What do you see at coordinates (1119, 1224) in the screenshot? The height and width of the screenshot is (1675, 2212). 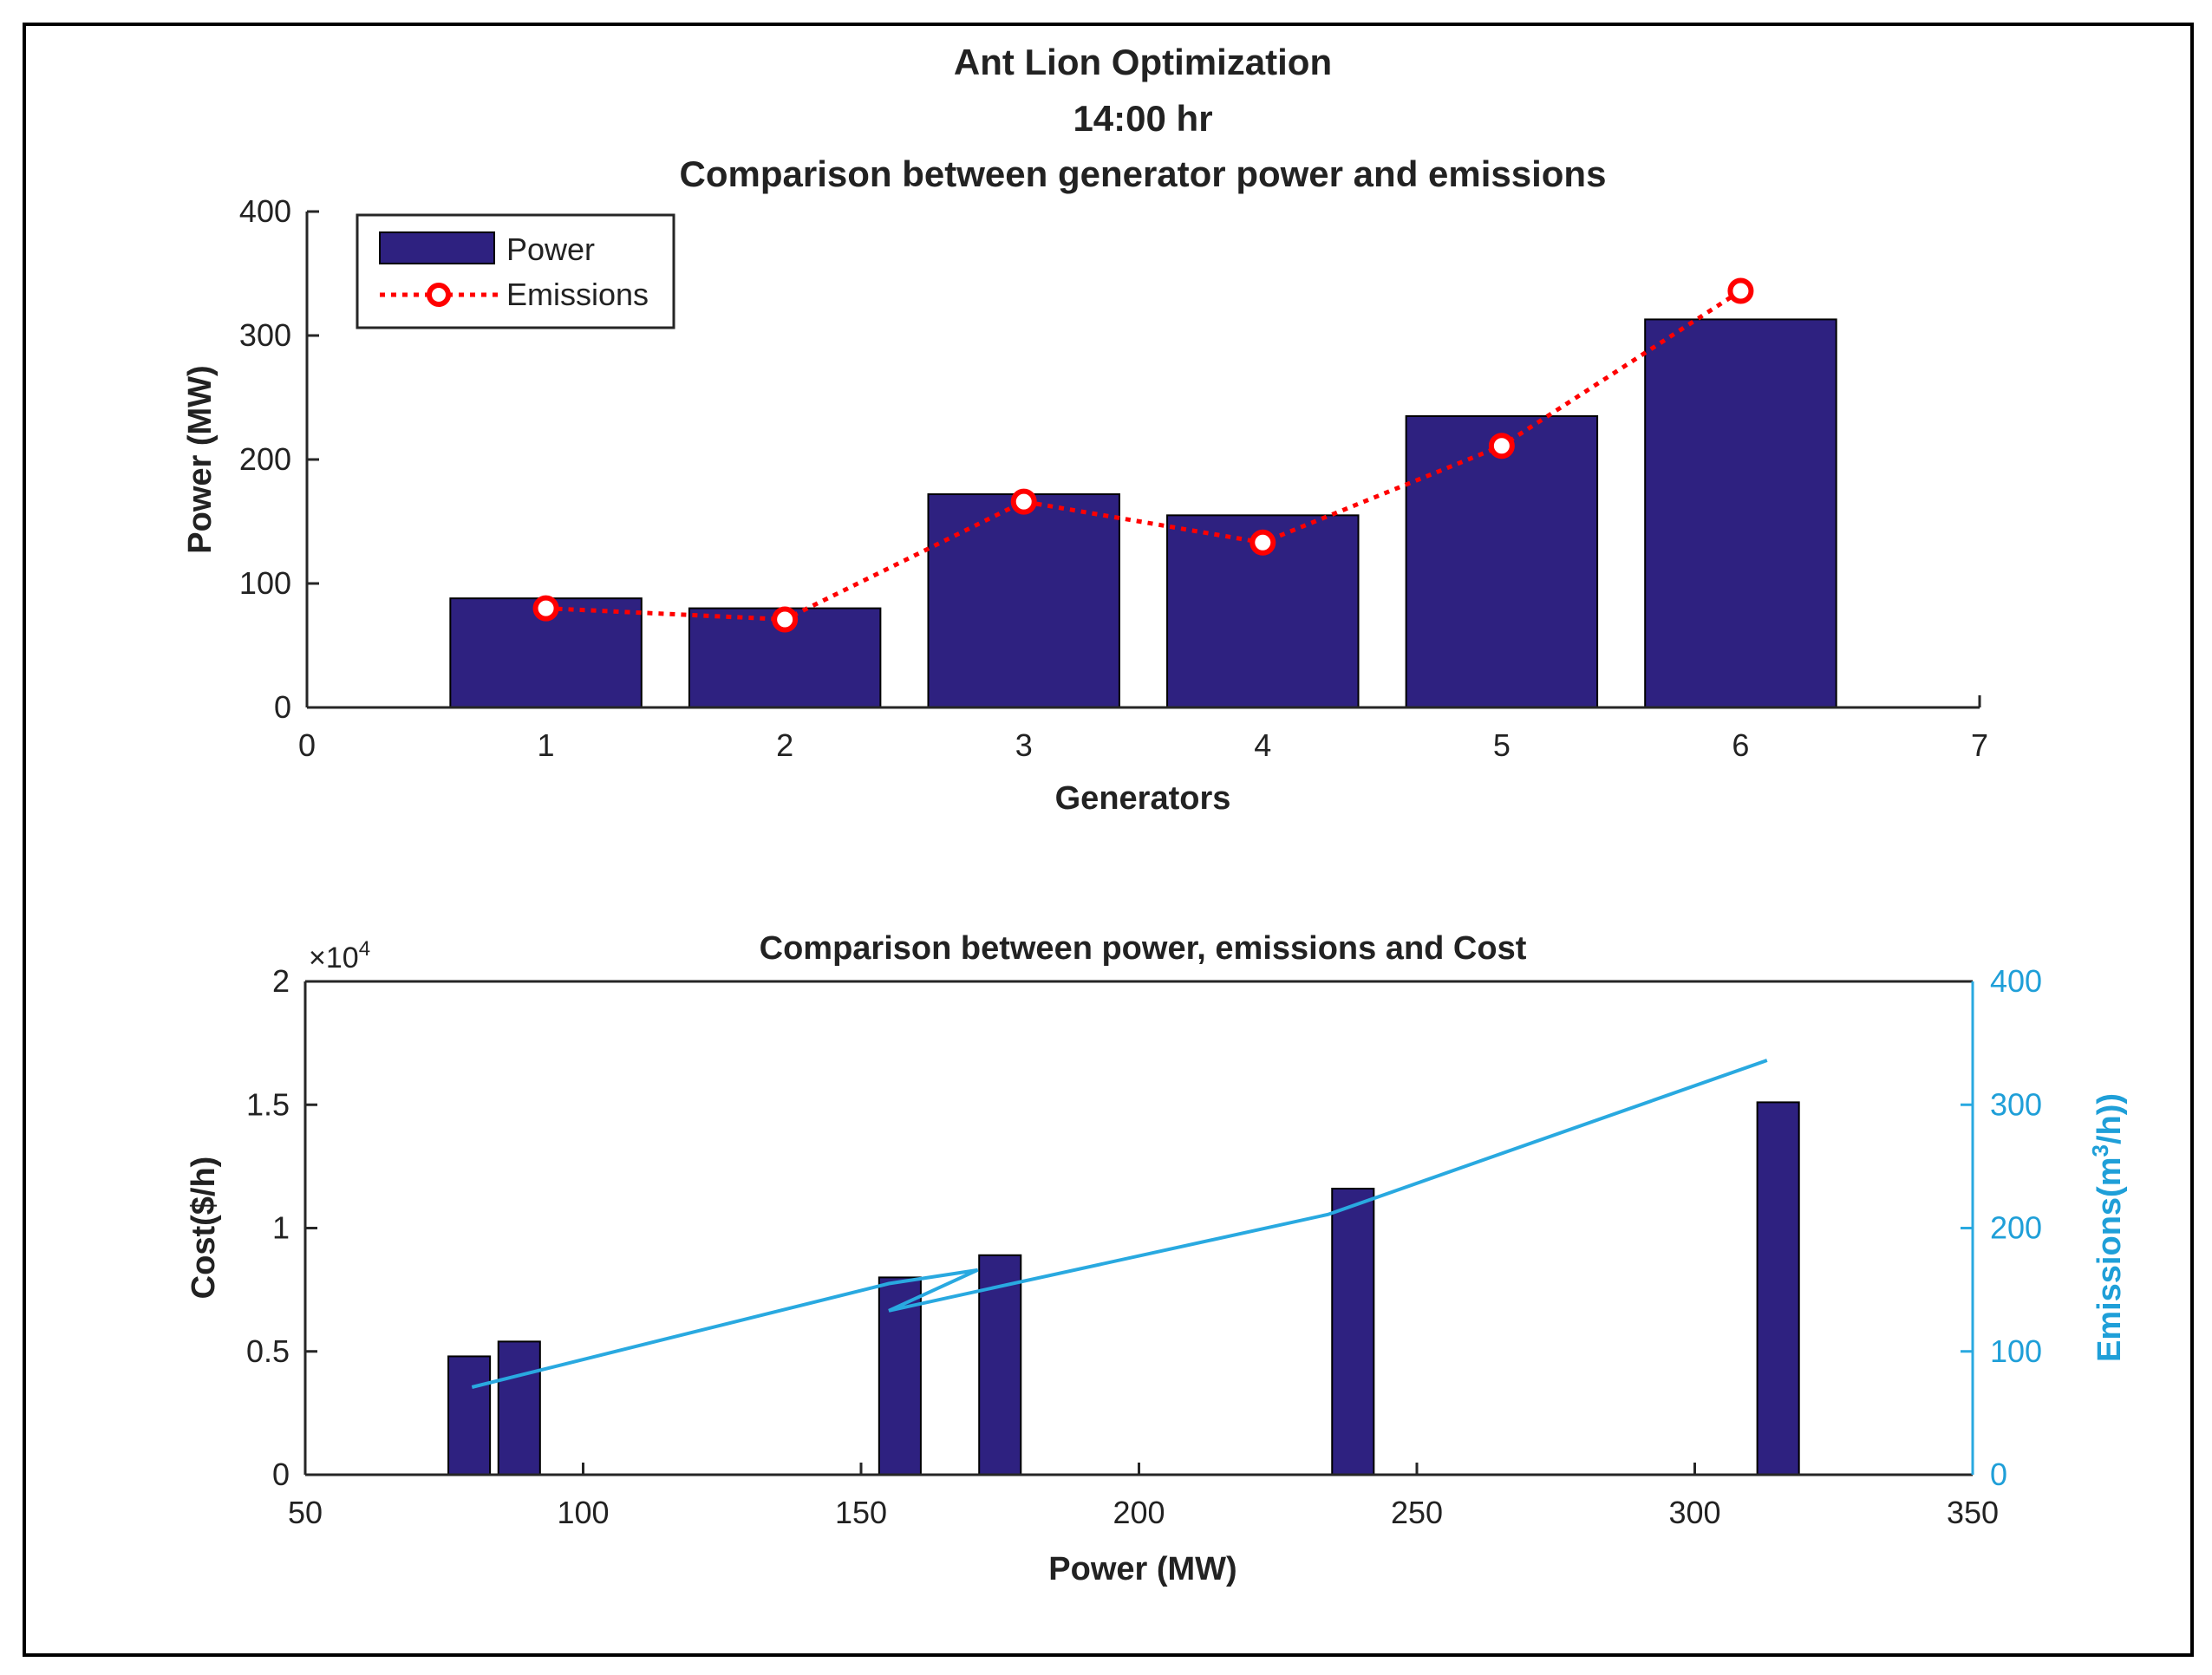 I see `bottom-emissions-line` at bounding box center [1119, 1224].